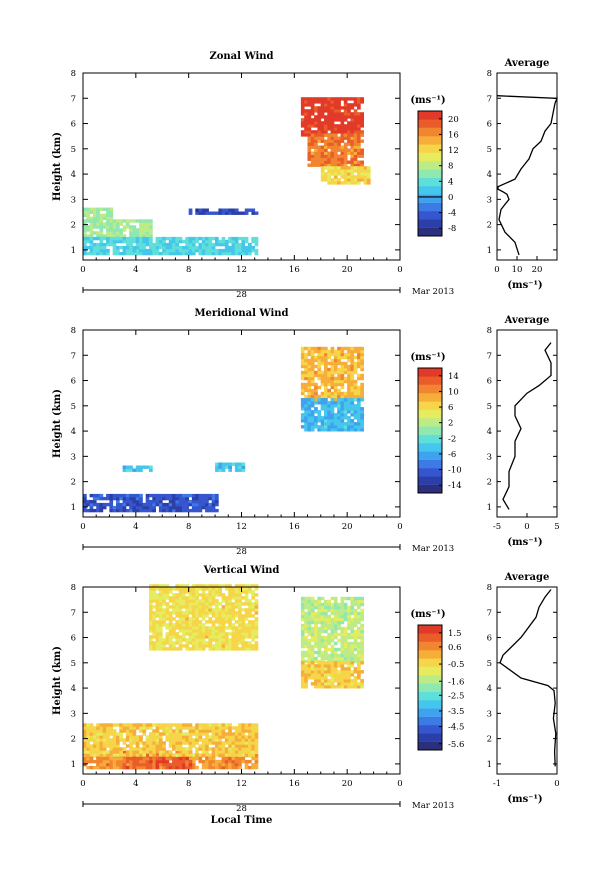 Image resolution: width=610 pixels, height=873 pixels. What do you see at coordinates (455, 471) in the screenshot?
I see `colorbar-label: -10` at bounding box center [455, 471].